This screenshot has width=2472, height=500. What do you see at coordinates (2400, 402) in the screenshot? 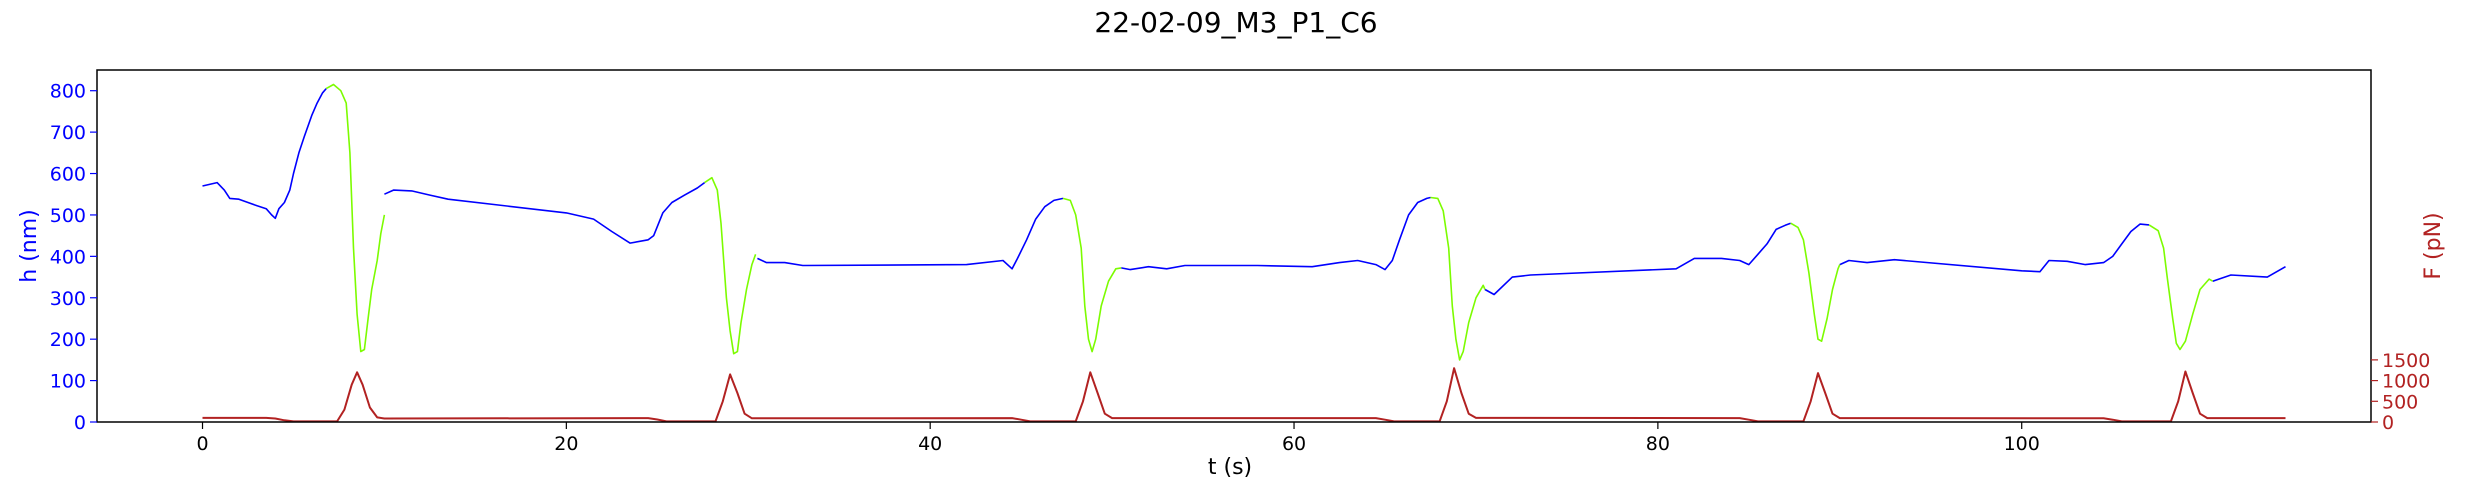
I see `y-right-tick-label: 500` at bounding box center [2400, 402].